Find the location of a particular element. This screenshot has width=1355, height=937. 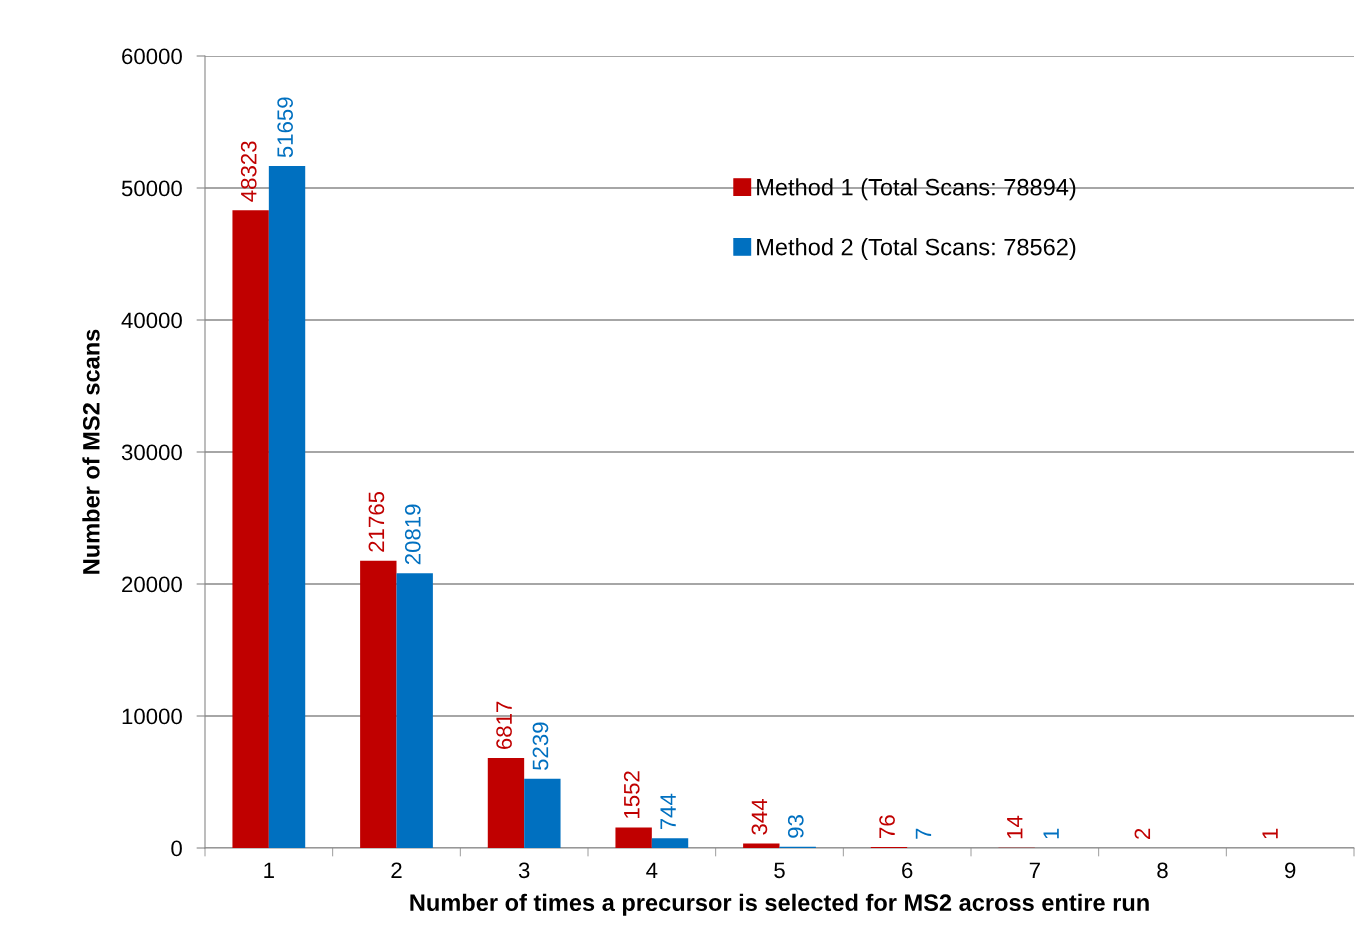

x-tick-label: 5 is located at coordinates (779, 870).